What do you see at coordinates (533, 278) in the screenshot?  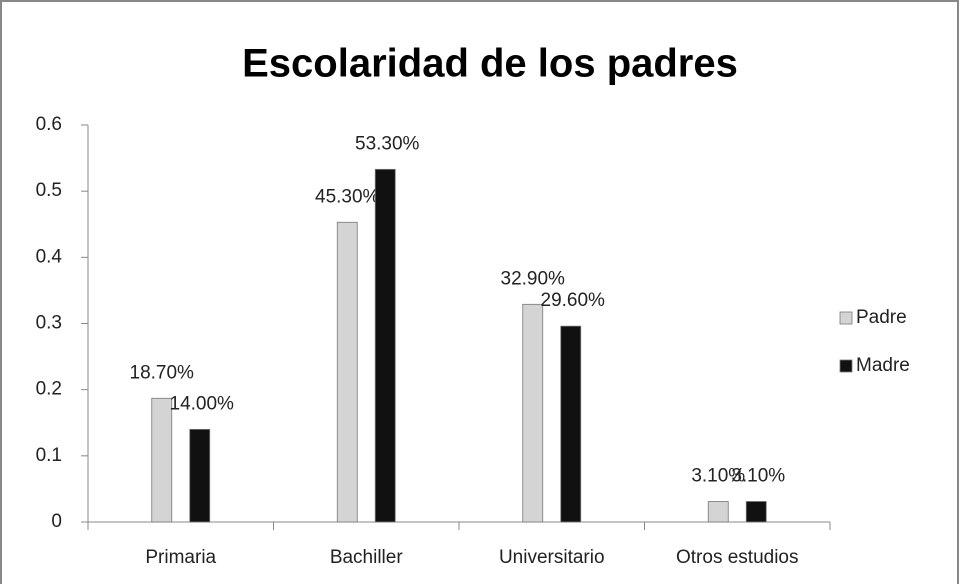 I see `data-label: 32.90%` at bounding box center [533, 278].